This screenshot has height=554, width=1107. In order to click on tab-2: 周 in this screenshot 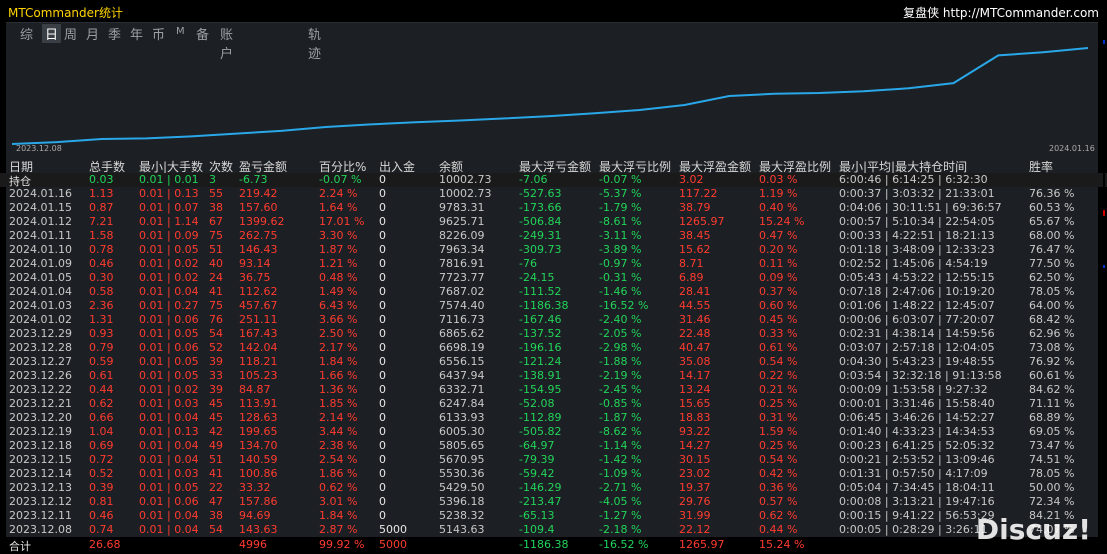, I will do `click(71, 35)`.